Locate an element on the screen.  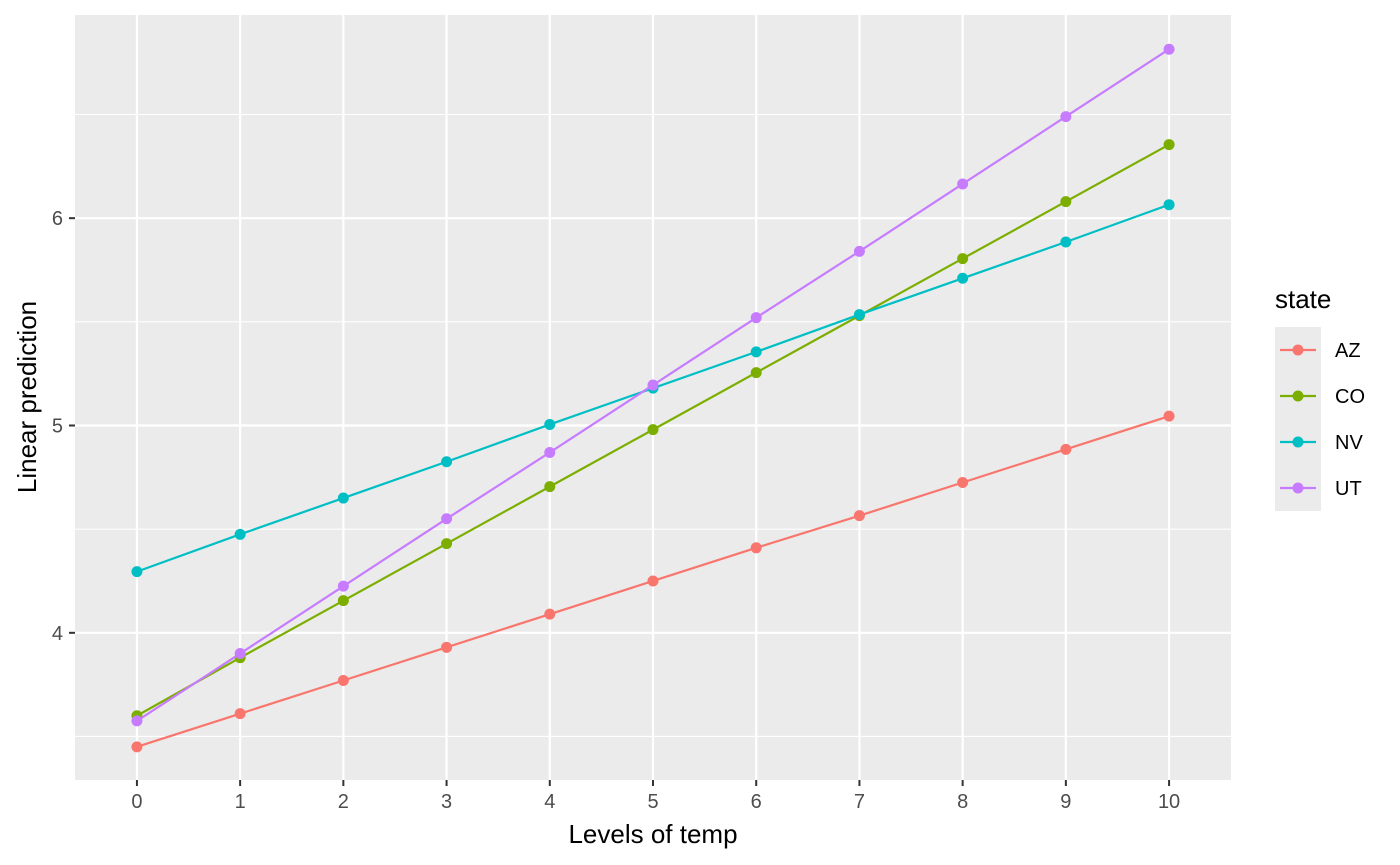
legend-label-az: AZ is located at coordinates (1348, 351).